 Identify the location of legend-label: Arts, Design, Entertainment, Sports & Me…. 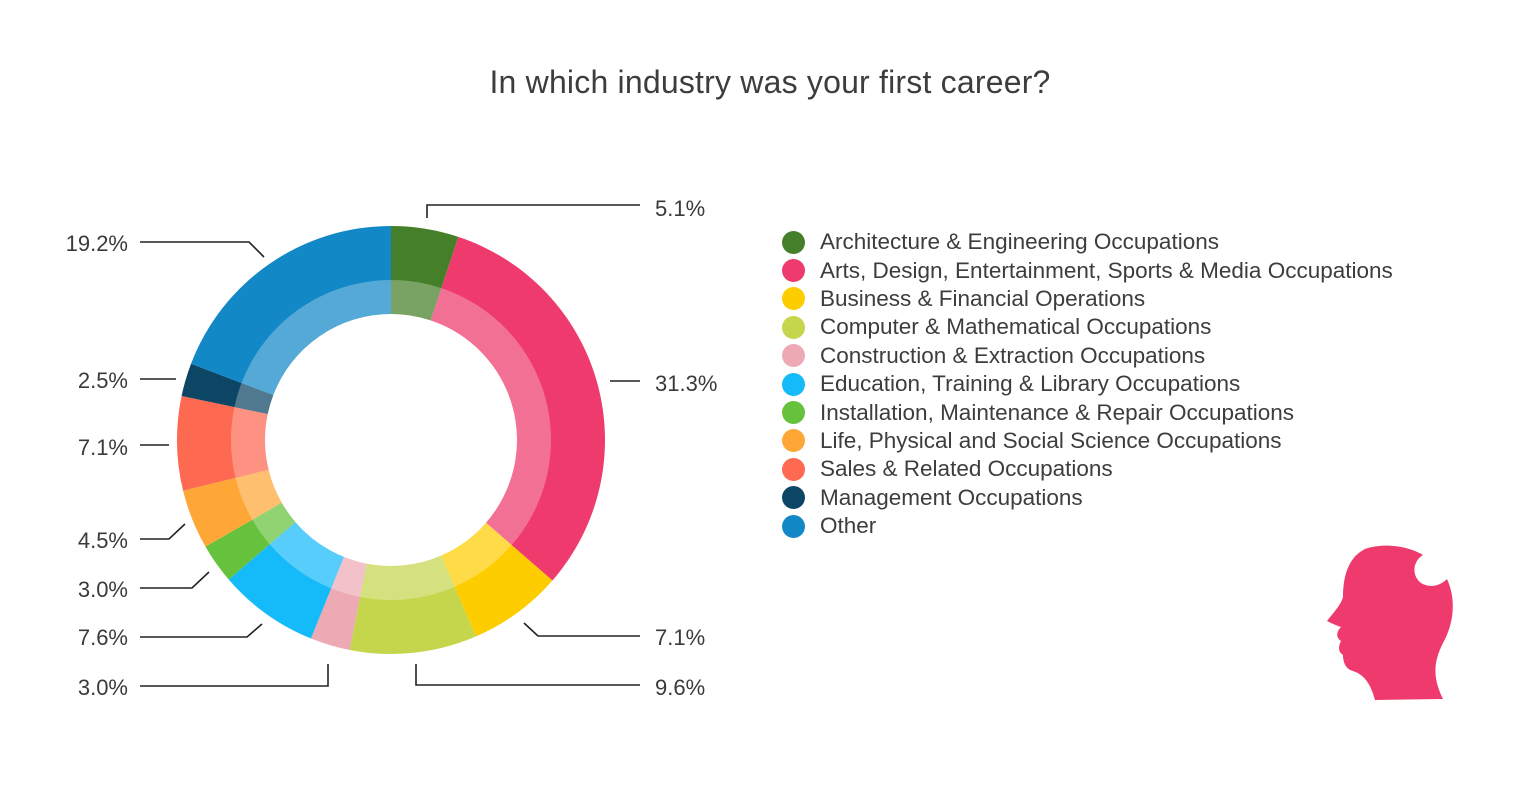
(1106, 270).